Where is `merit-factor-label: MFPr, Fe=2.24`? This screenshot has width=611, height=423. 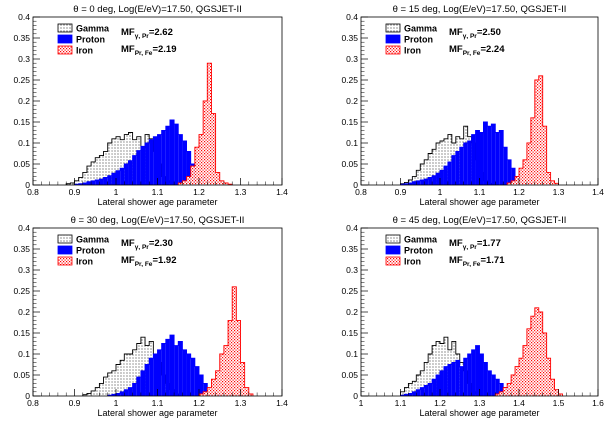 merit-factor-label: MFPr, Fe=2.24 is located at coordinates (477, 50).